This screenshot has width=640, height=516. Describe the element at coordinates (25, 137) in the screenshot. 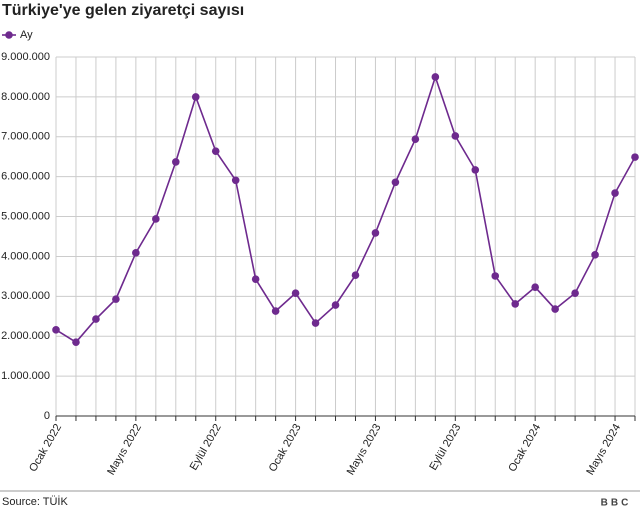

I see `y-tick-label: 7.000.000` at that location.